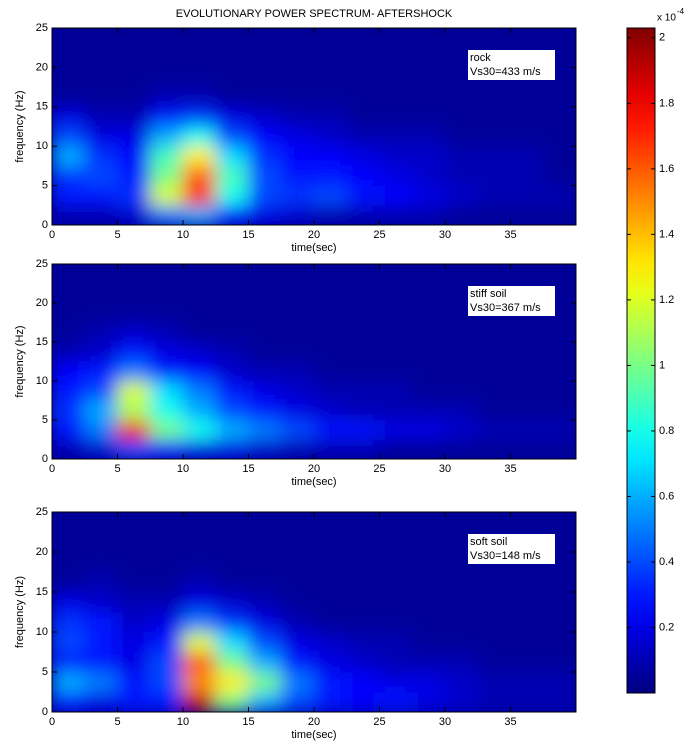 This screenshot has width=691, height=751. What do you see at coordinates (505, 308) in the screenshot?
I see `annotation: Vs30=367 m/s` at bounding box center [505, 308].